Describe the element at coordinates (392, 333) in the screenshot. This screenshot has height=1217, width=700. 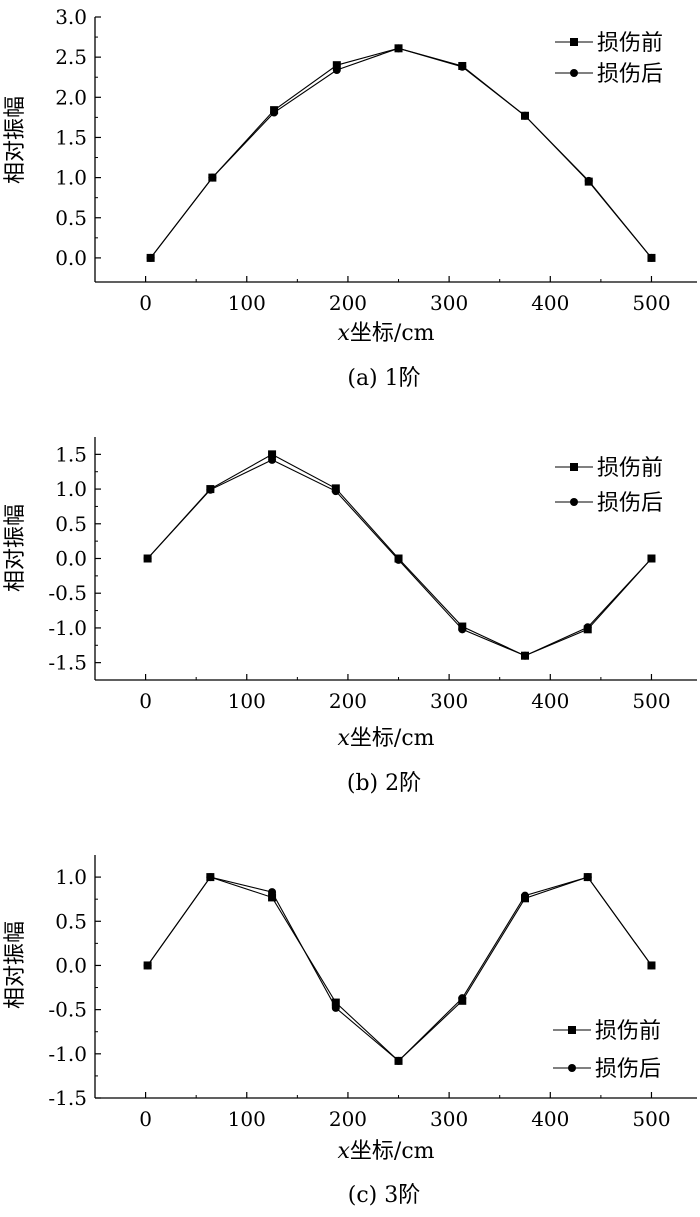
I see `x-axis-title-unit: 坐标/cm` at that location.